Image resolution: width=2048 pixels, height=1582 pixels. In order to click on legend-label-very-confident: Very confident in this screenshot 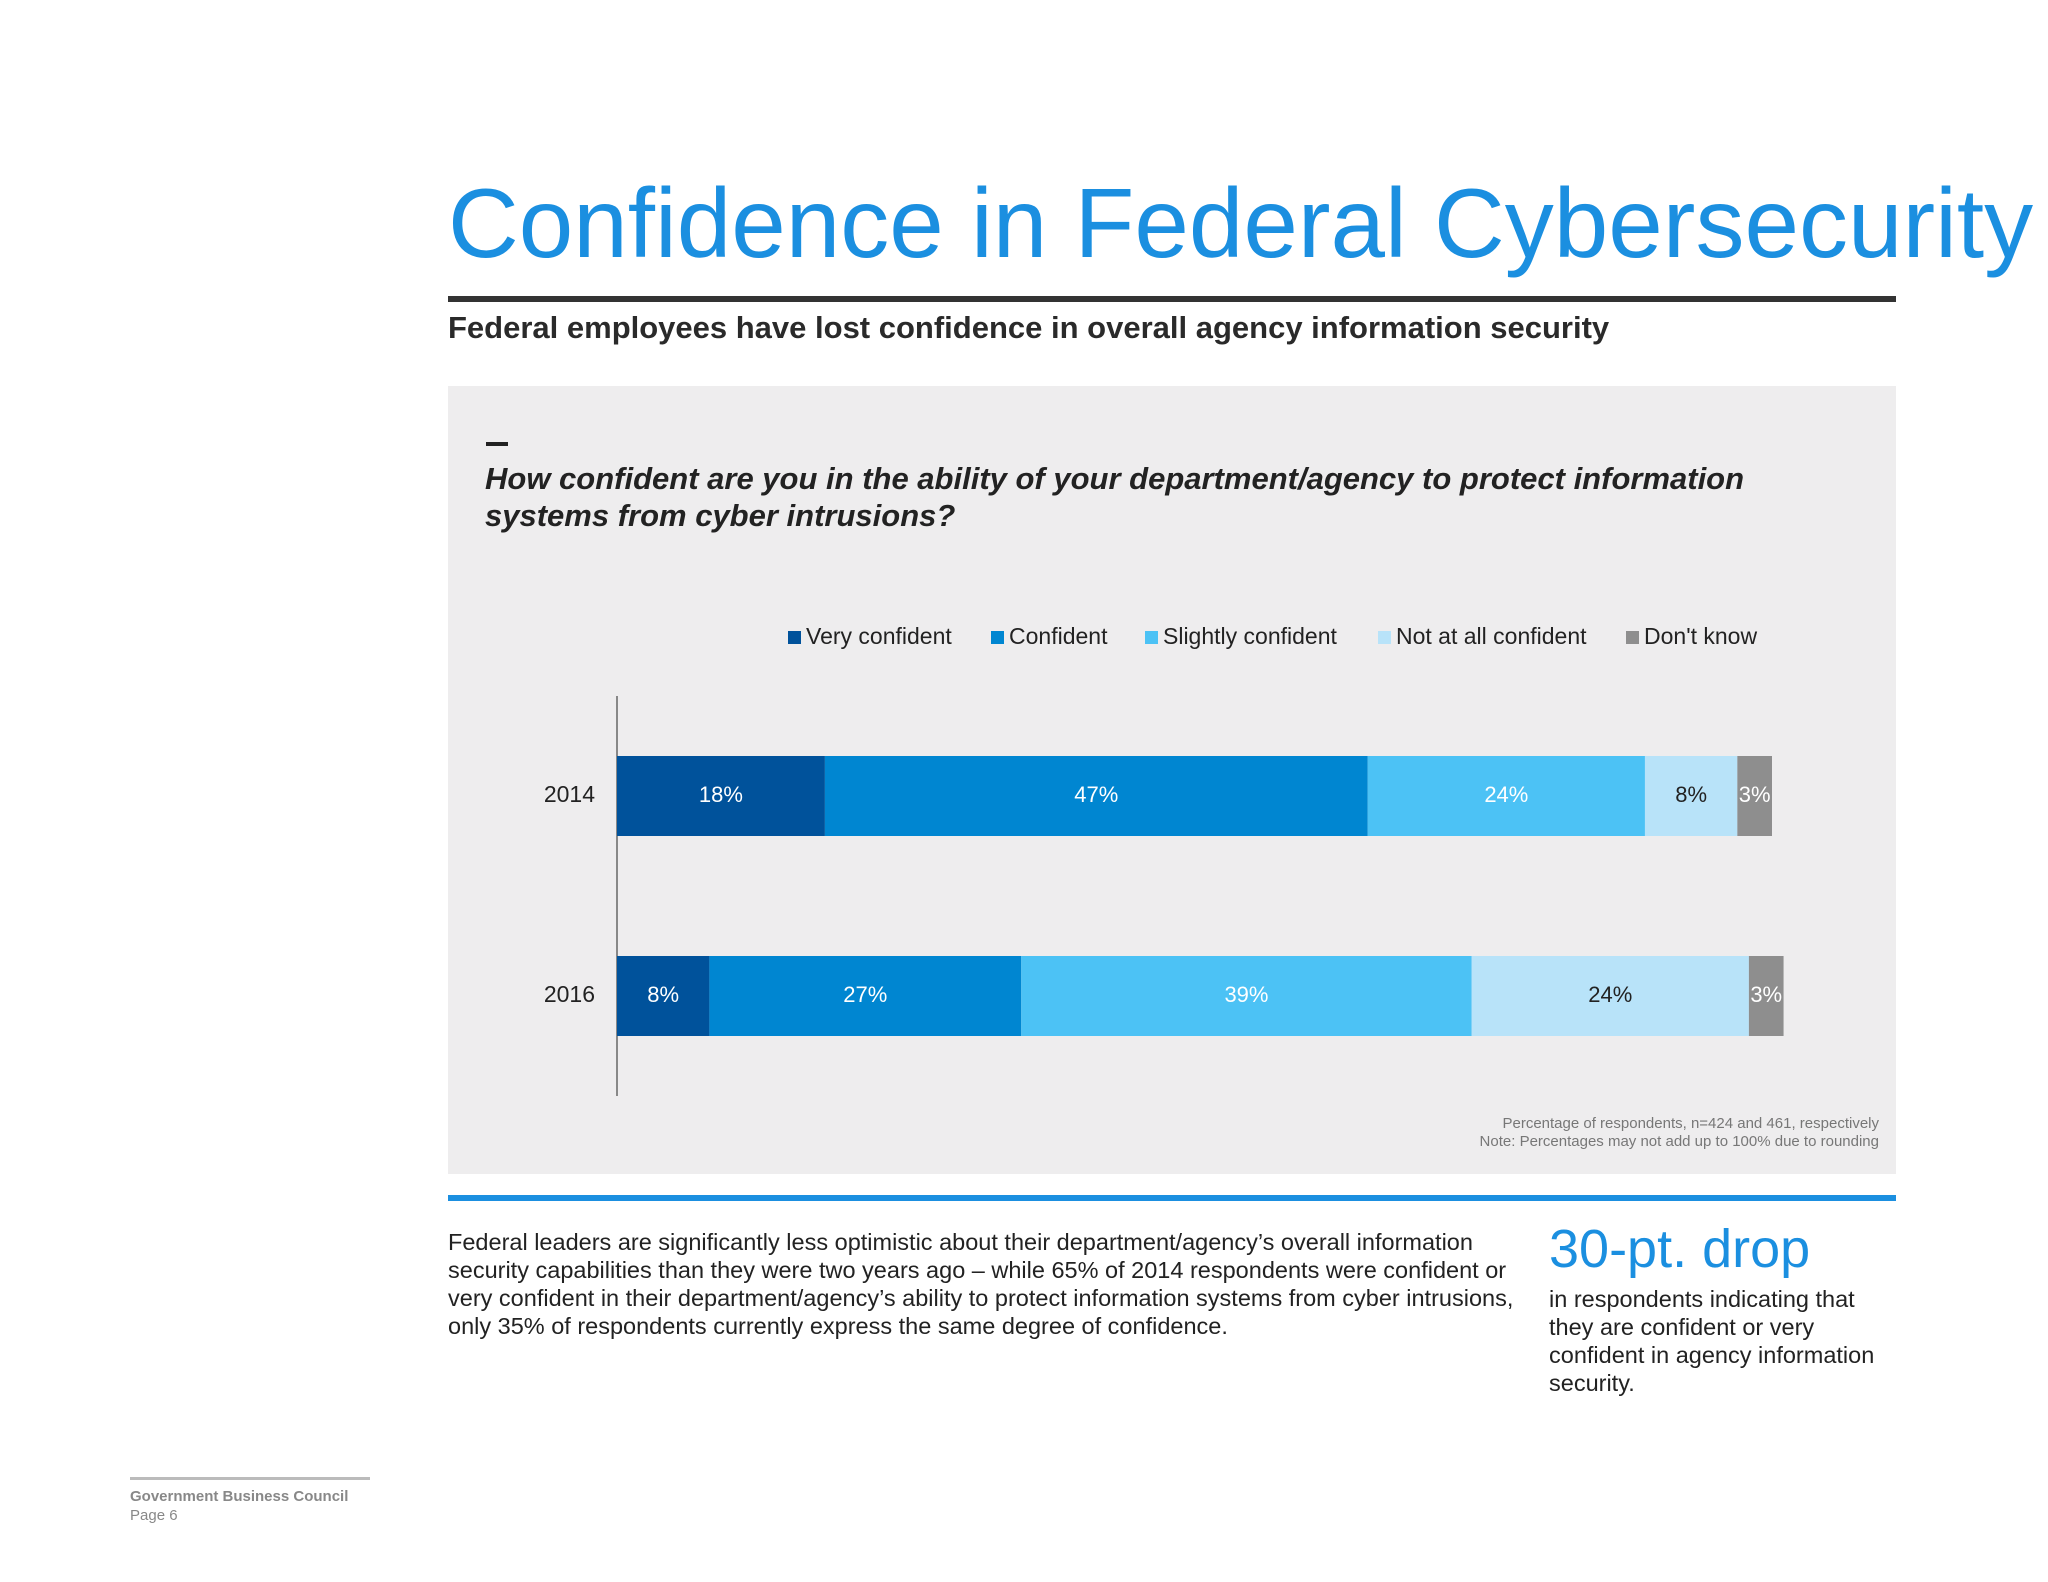, I will do `click(879, 636)`.